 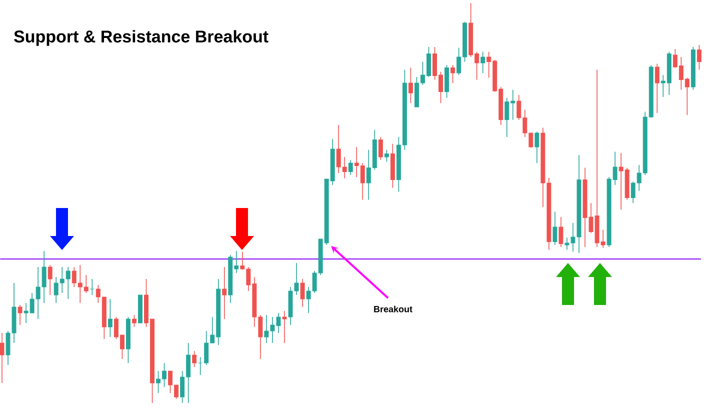 I want to click on text: Support & Resistance Breakout, so click(x=141, y=38).